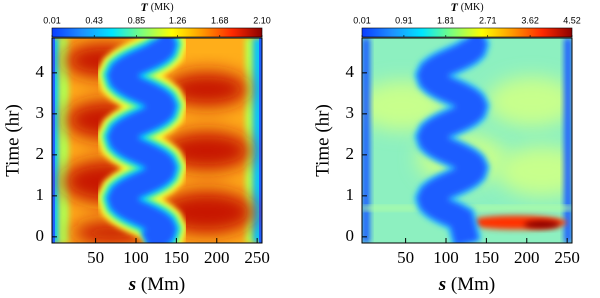 This screenshot has width=600, height=298. What do you see at coordinates (446, 20) in the screenshot?
I see `colorbar-tick-label: 1.81` at bounding box center [446, 20].